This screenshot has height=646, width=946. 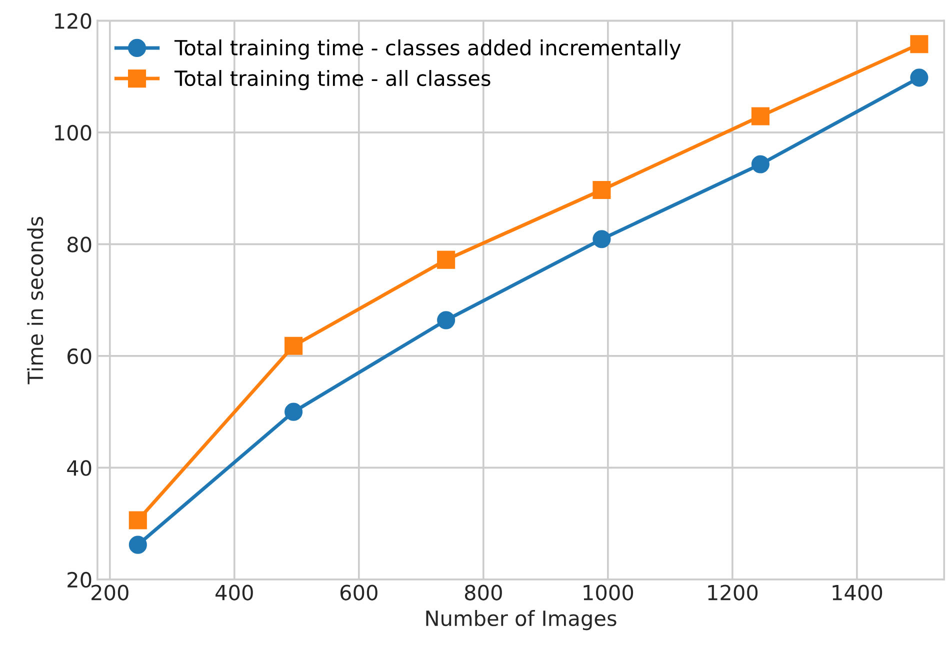 I want to click on x-tick-label: 200, so click(x=110, y=592).